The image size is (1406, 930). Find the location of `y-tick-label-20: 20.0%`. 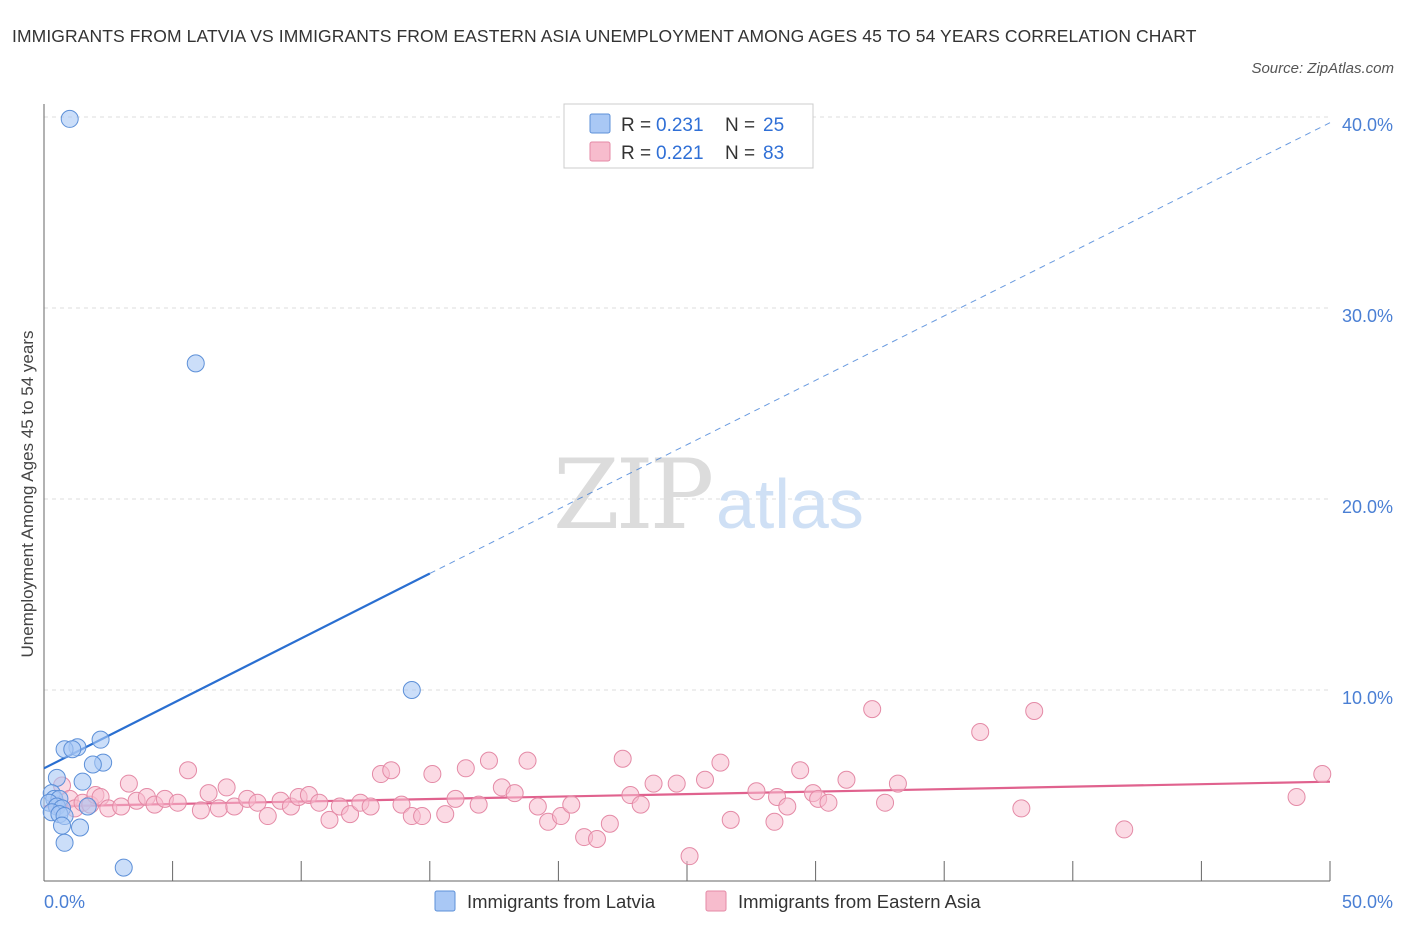

y-tick-label-20: 20.0% is located at coordinates (1367, 507).